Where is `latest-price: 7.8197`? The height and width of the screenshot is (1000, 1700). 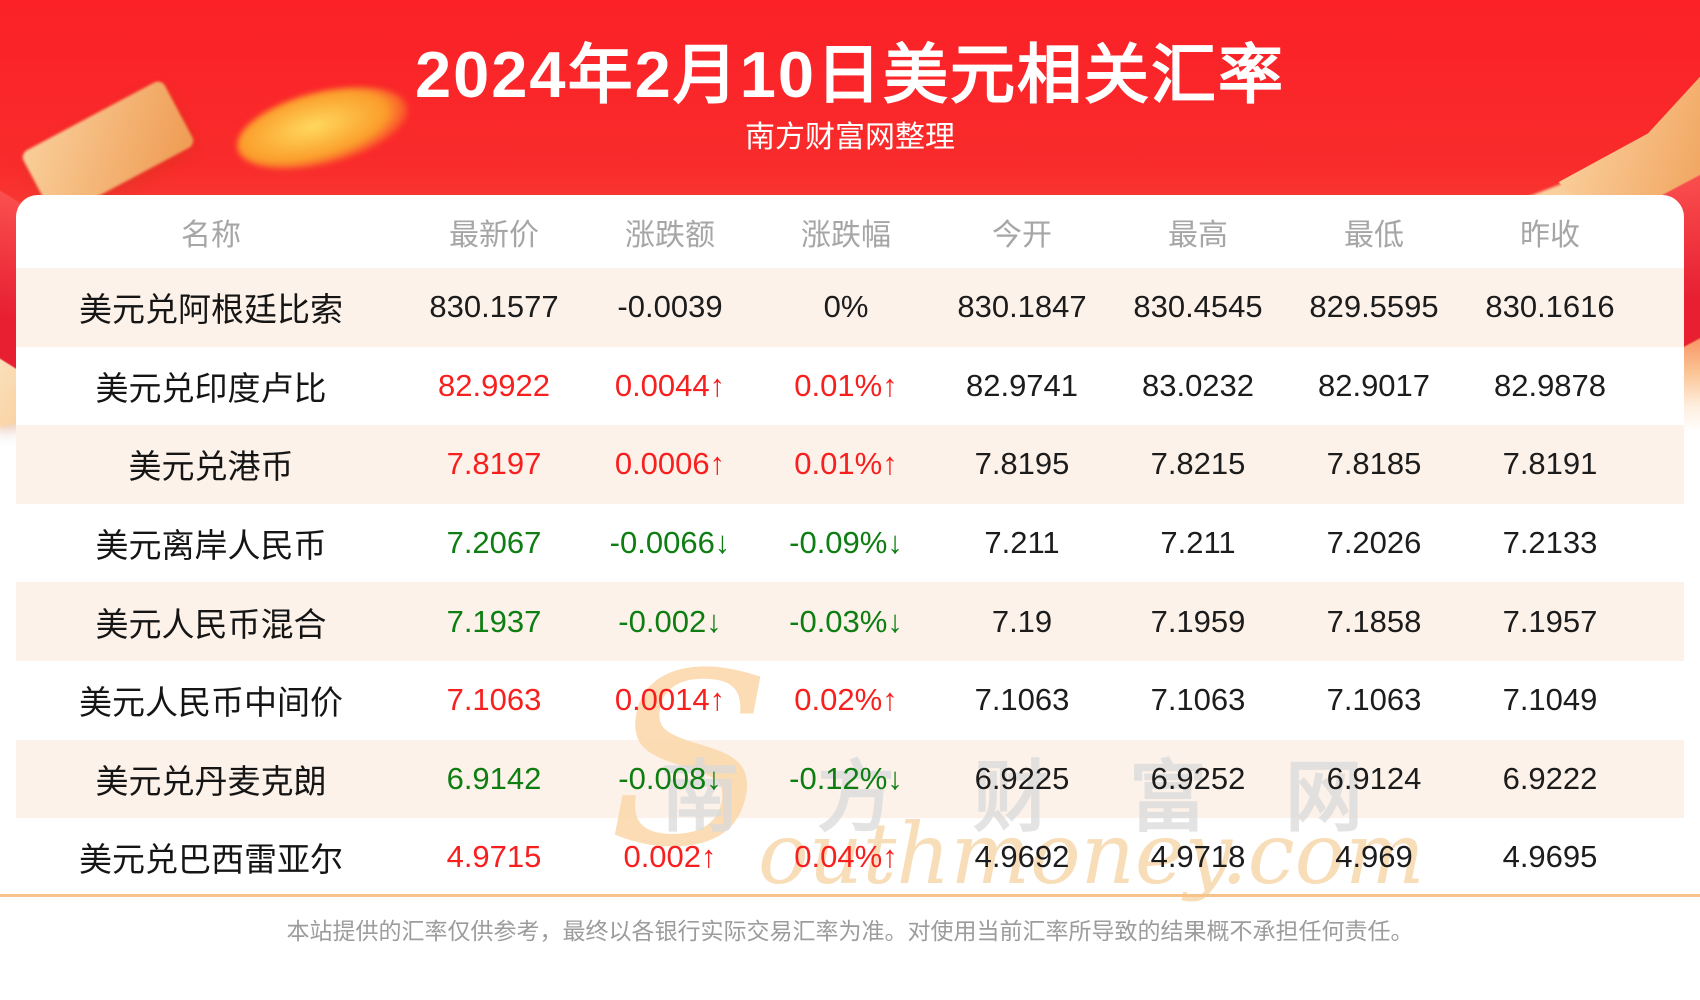 latest-price: 7.8197 is located at coordinates (494, 464).